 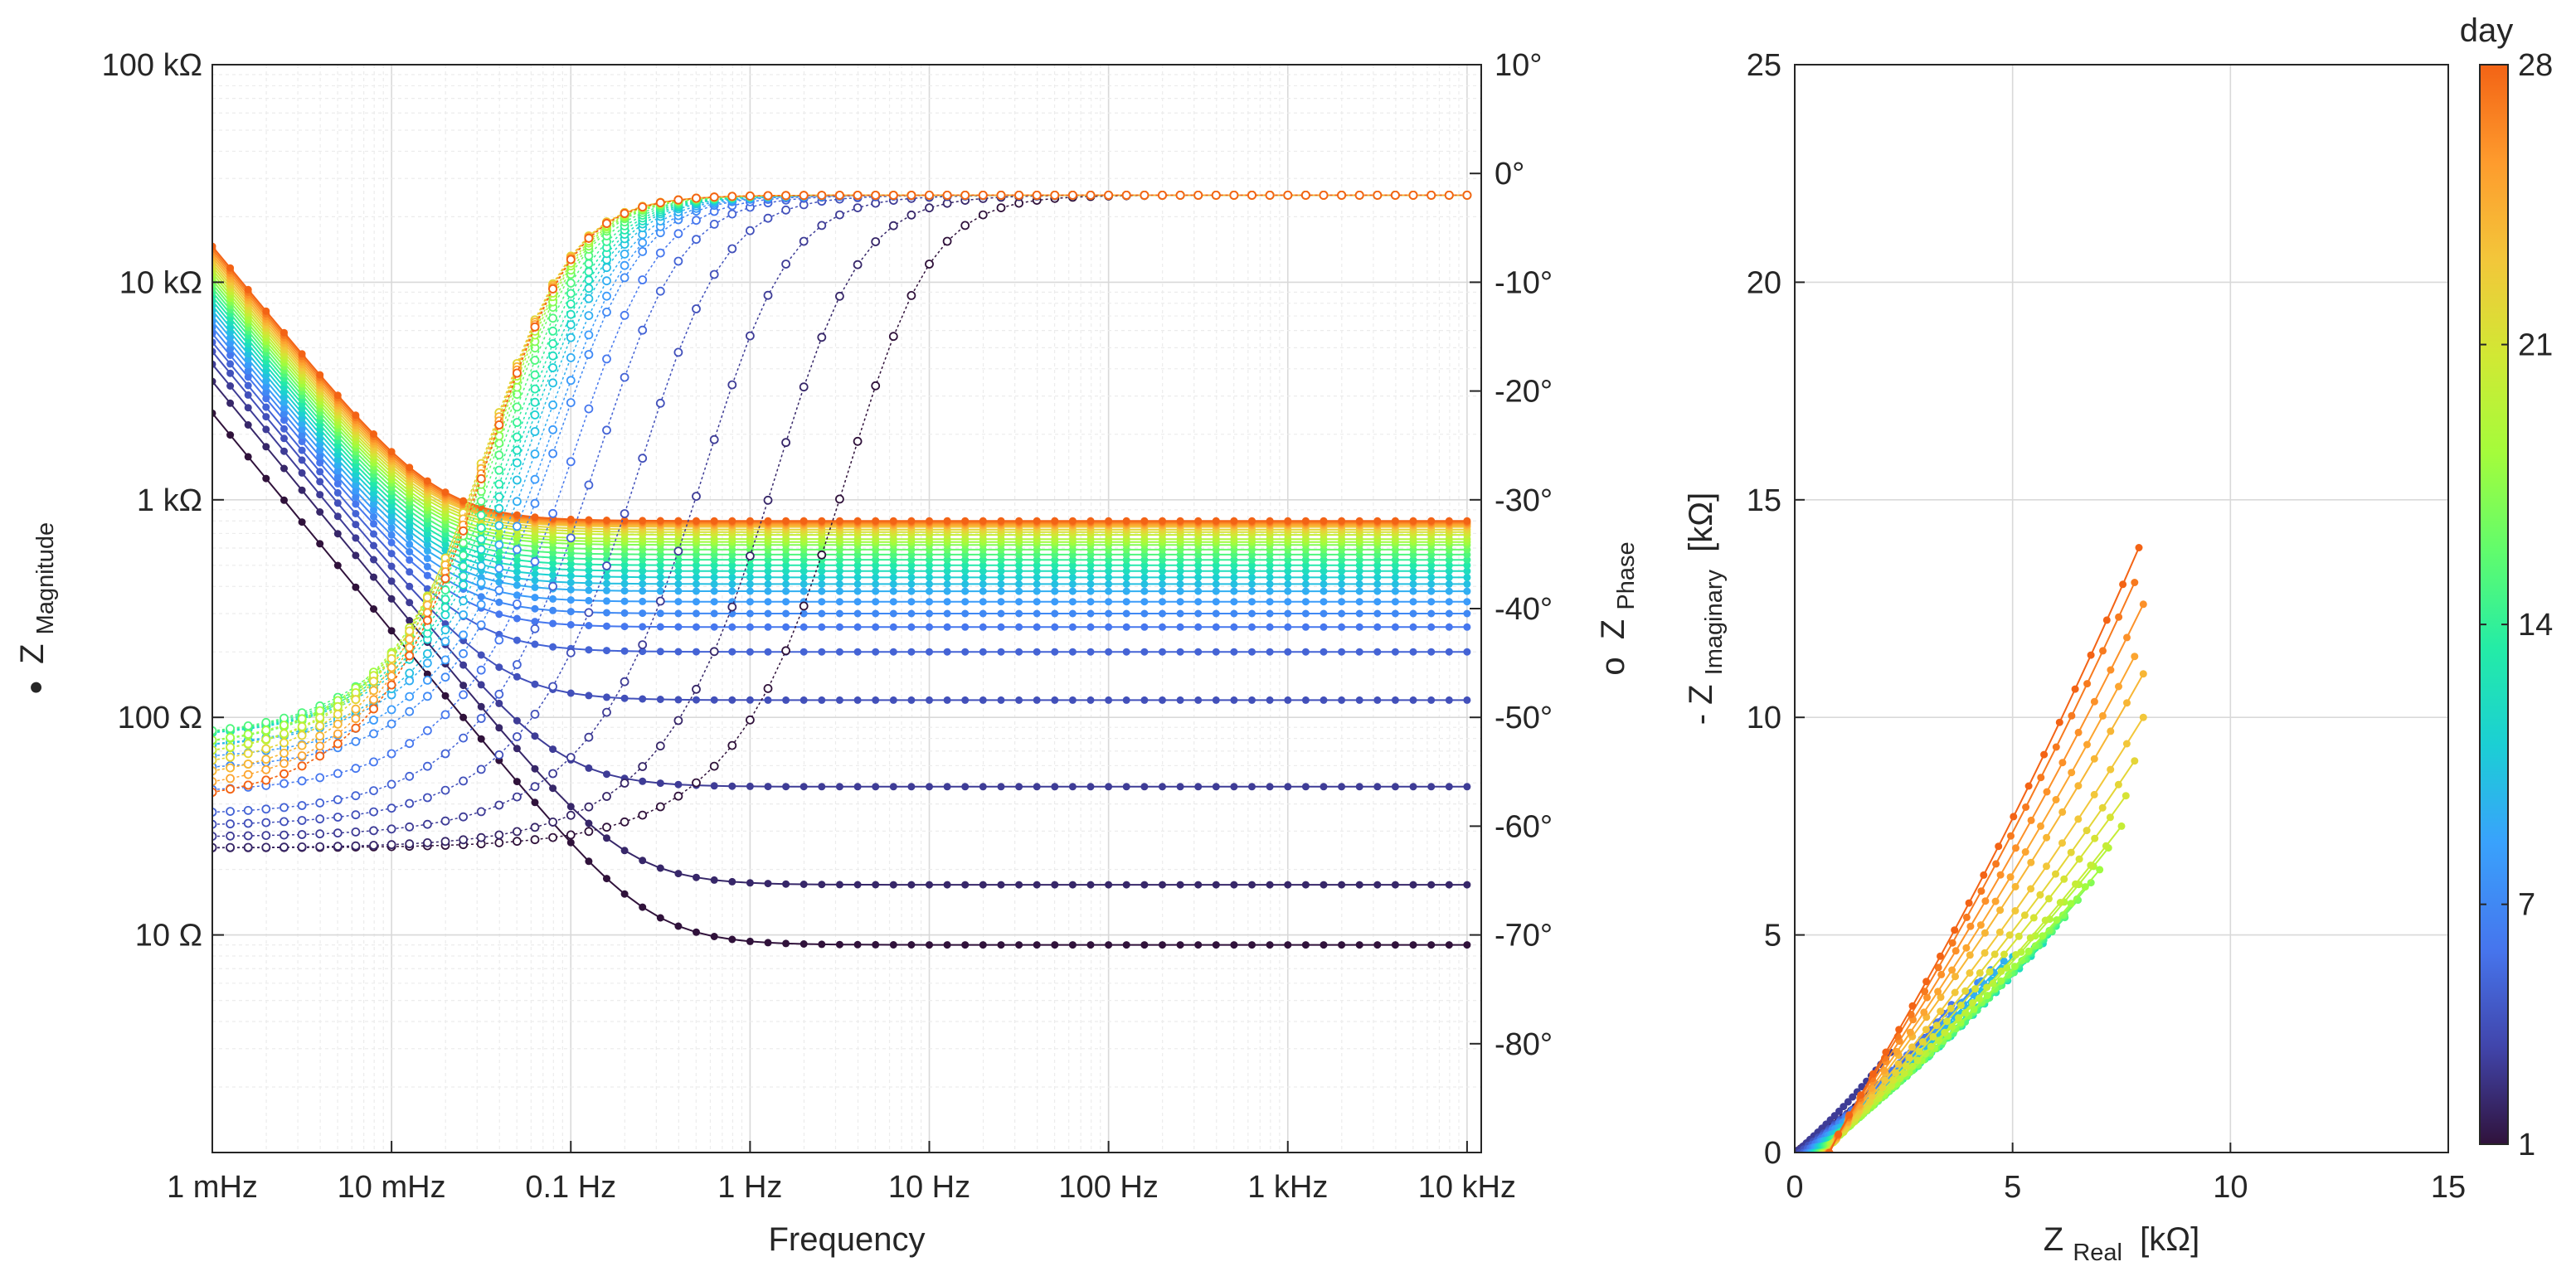 What do you see at coordinates (1524, 609) in the screenshot?
I see `bode-y-right-tick-label: -40°` at bounding box center [1524, 609].